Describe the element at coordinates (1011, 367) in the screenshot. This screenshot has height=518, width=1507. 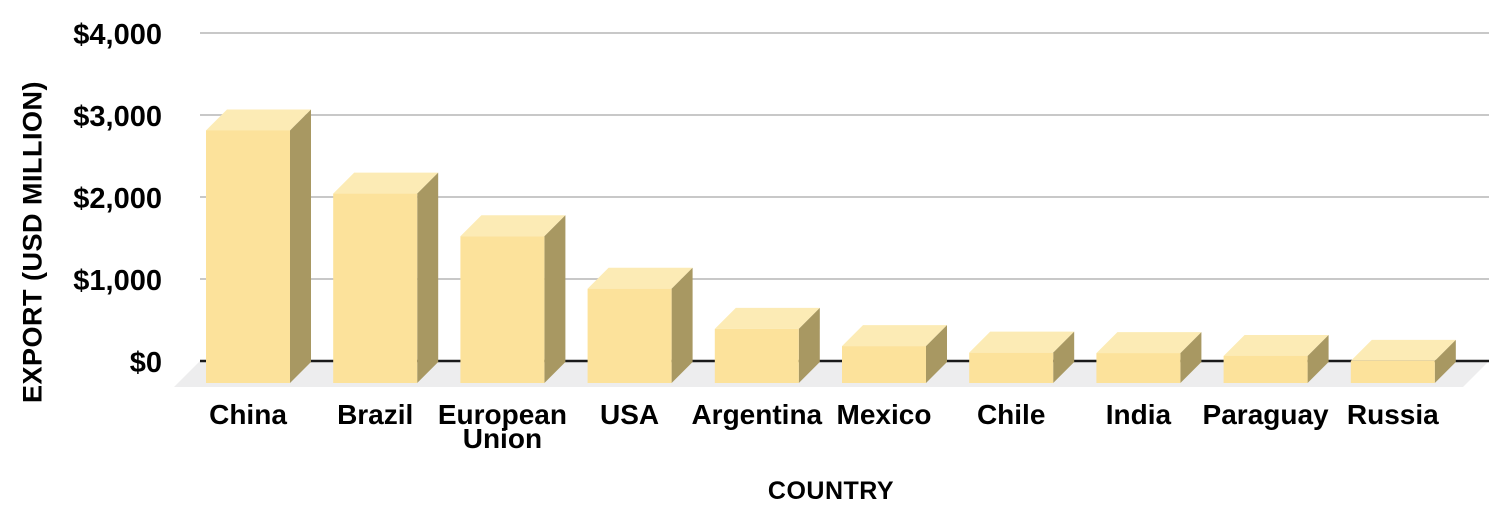
I see `bar-front-face-chile` at that location.